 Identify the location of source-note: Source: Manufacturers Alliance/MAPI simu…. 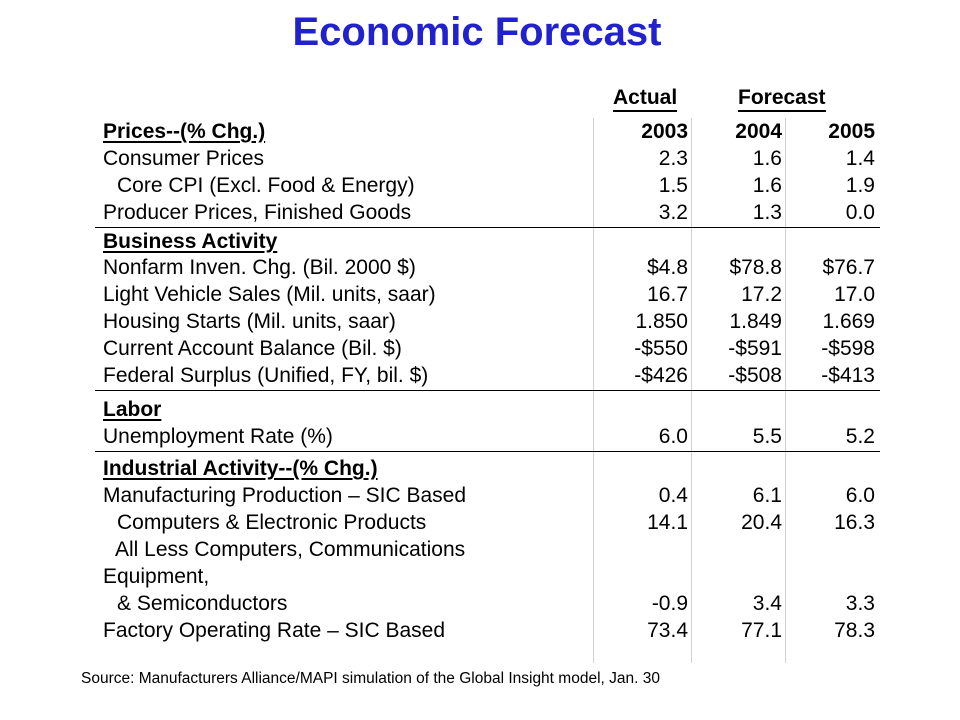
(370, 678).